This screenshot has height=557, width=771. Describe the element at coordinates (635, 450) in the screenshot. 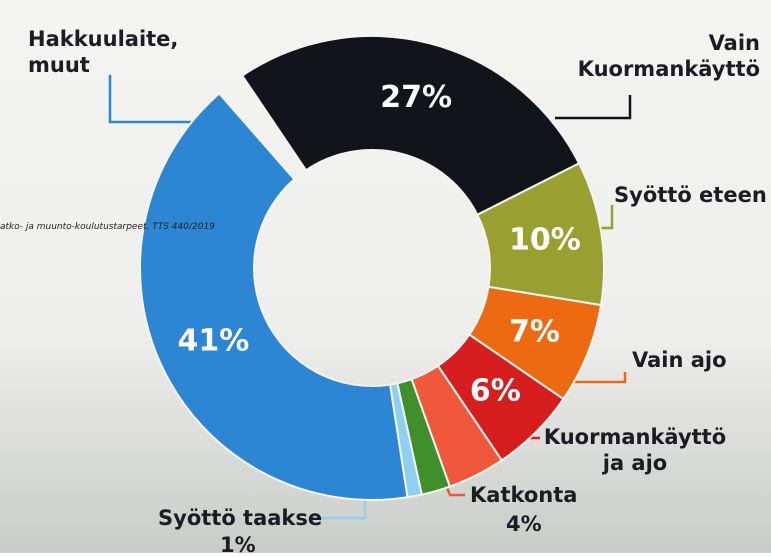

I see `category-label: Kuormankäyttö ja ajo` at that location.